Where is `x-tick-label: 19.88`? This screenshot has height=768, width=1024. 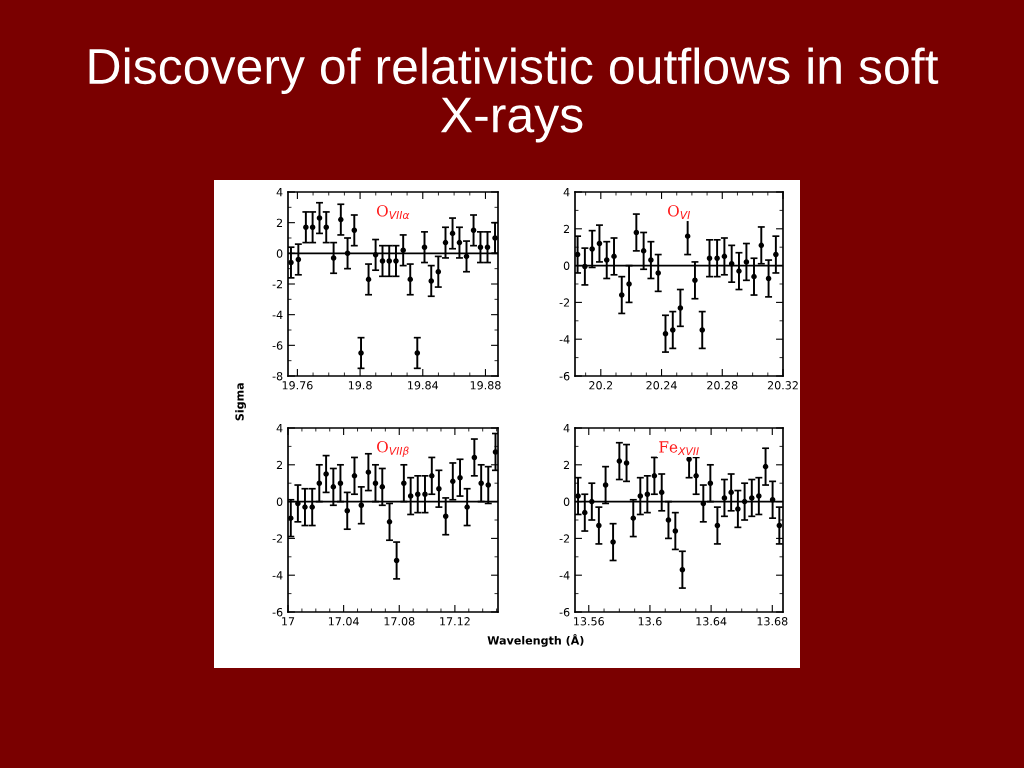
x-tick-label: 19.88 is located at coordinates (485, 385).